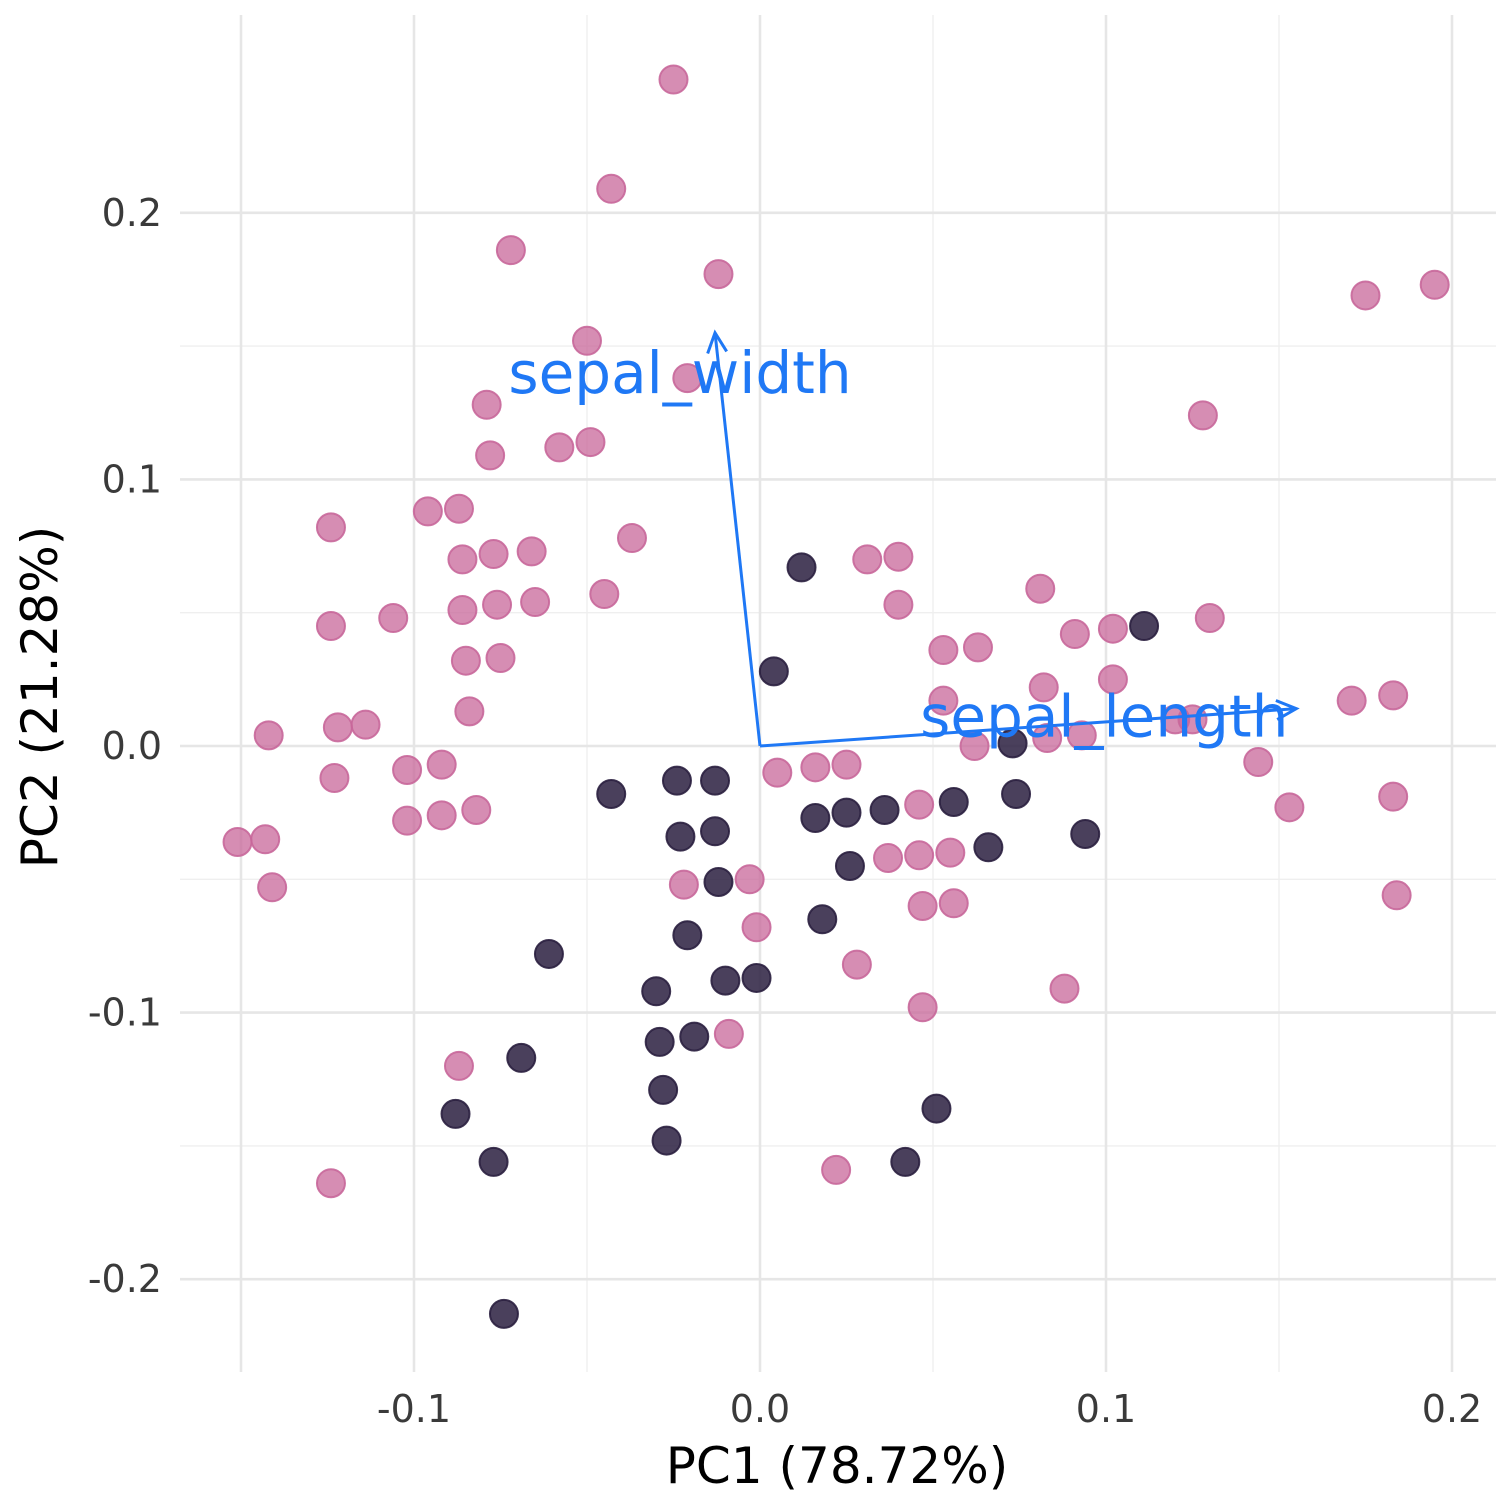 The height and width of the screenshot is (1512, 1512). What do you see at coordinates (414, 1409) in the screenshot?
I see `x-tick-label: -0.1` at bounding box center [414, 1409].